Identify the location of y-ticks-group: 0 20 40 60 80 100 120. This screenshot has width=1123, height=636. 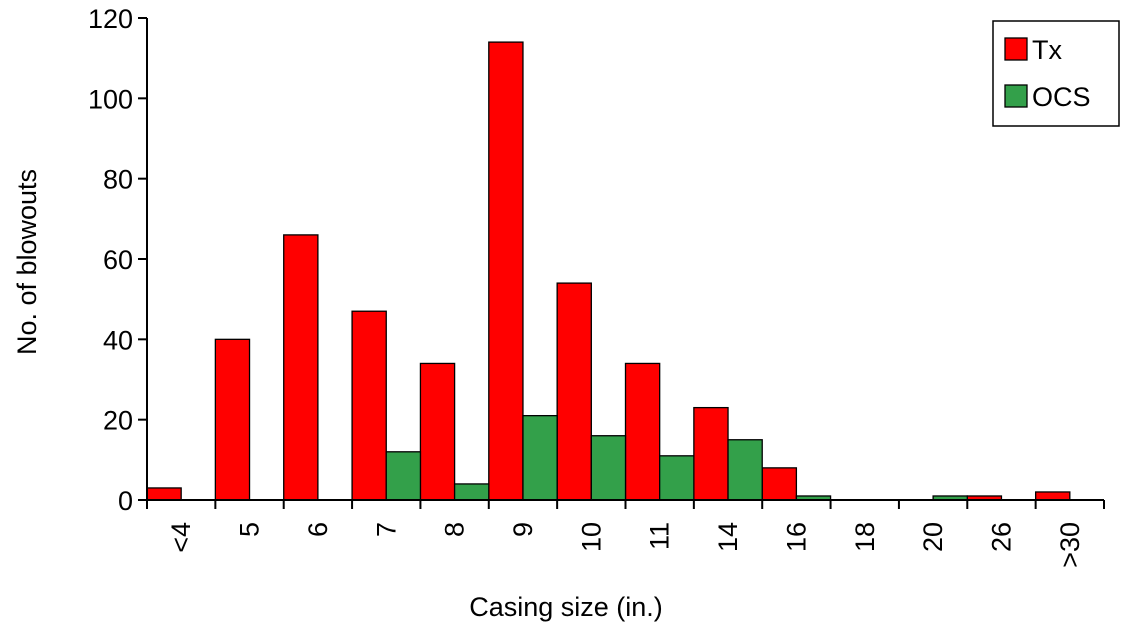
(117, 260).